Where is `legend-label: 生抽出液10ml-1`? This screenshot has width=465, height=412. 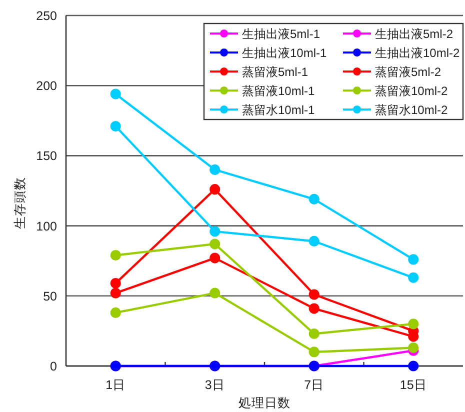
legend-label: 生抽出液10ml-1 is located at coordinates (285, 53).